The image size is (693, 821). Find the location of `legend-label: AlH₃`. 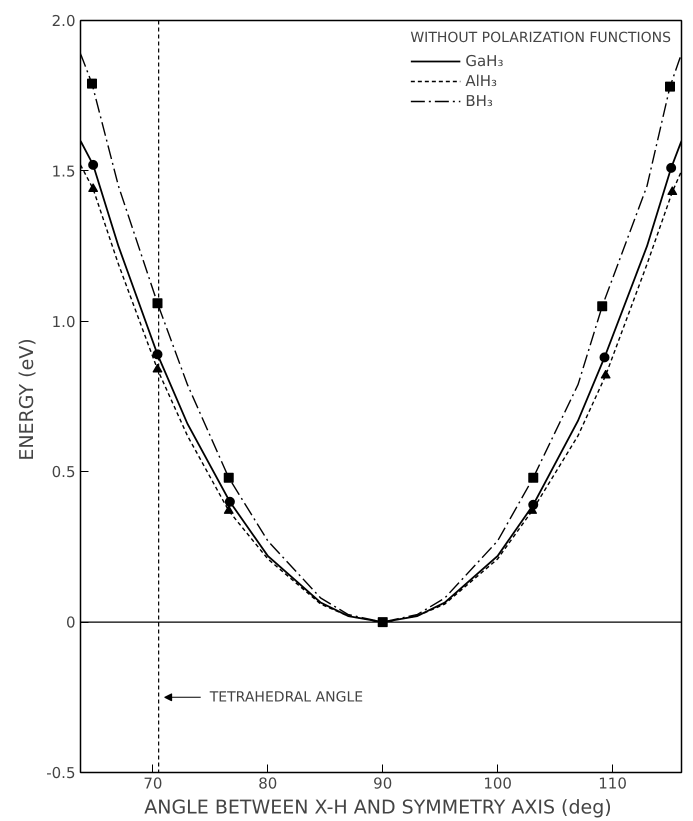

legend-label: AlH₃ is located at coordinates (481, 81).